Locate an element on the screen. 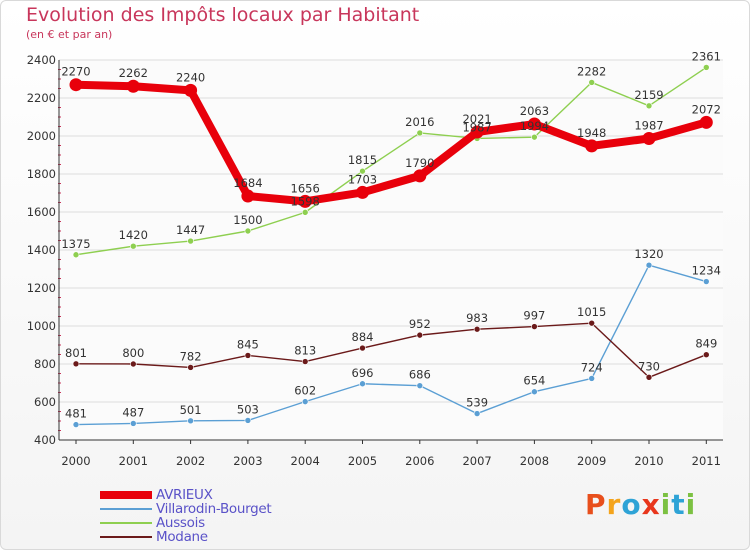 The image size is (750, 550). y-tick-label: 2200 is located at coordinates (41, 98).